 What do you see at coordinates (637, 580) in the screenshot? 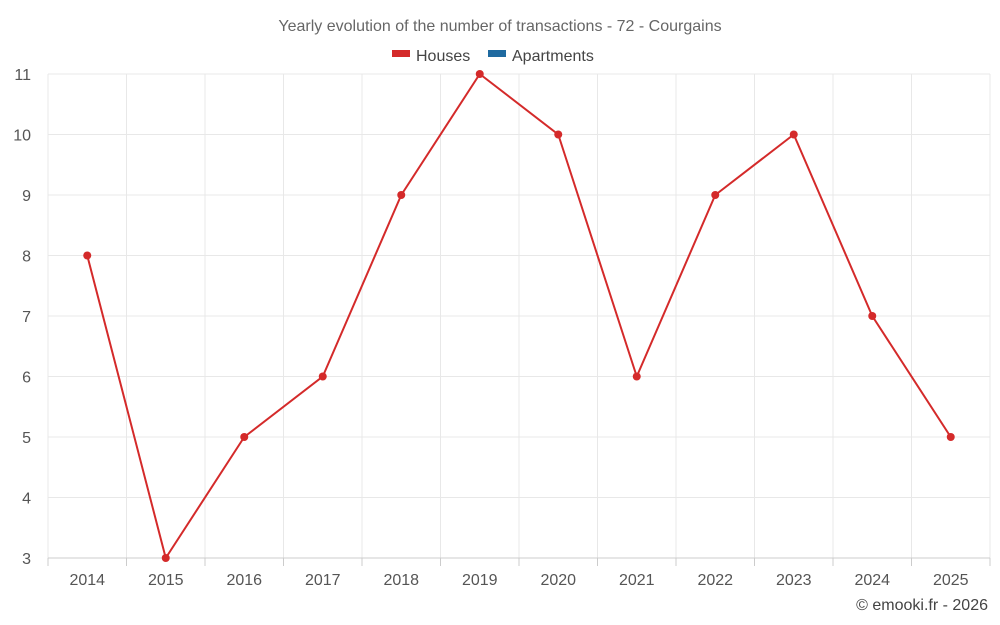
I see `x-tick-label: 2021` at bounding box center [637, 580].